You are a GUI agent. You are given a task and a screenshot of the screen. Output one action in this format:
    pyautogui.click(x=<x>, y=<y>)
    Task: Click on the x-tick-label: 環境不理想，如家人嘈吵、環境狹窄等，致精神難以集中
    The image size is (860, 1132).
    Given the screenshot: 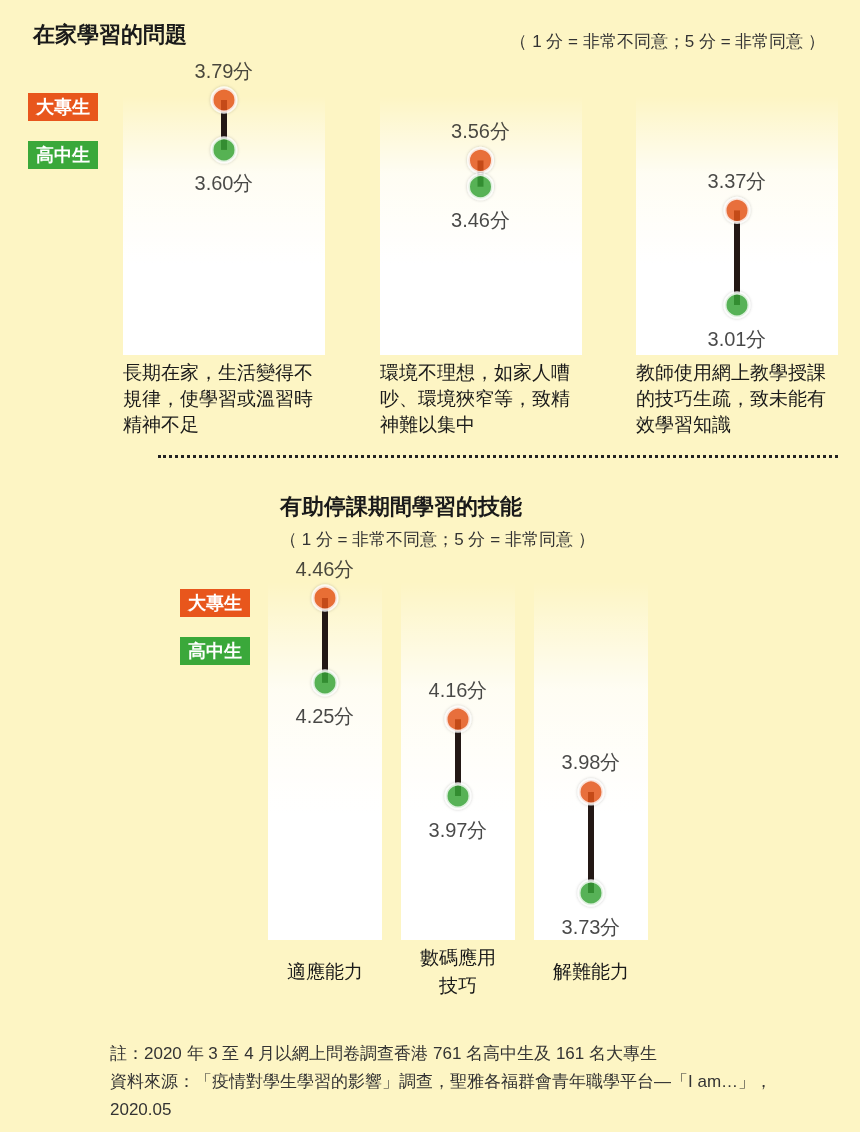 What is the action you would take?
    pyautogui.click(x=474, y=398)
    